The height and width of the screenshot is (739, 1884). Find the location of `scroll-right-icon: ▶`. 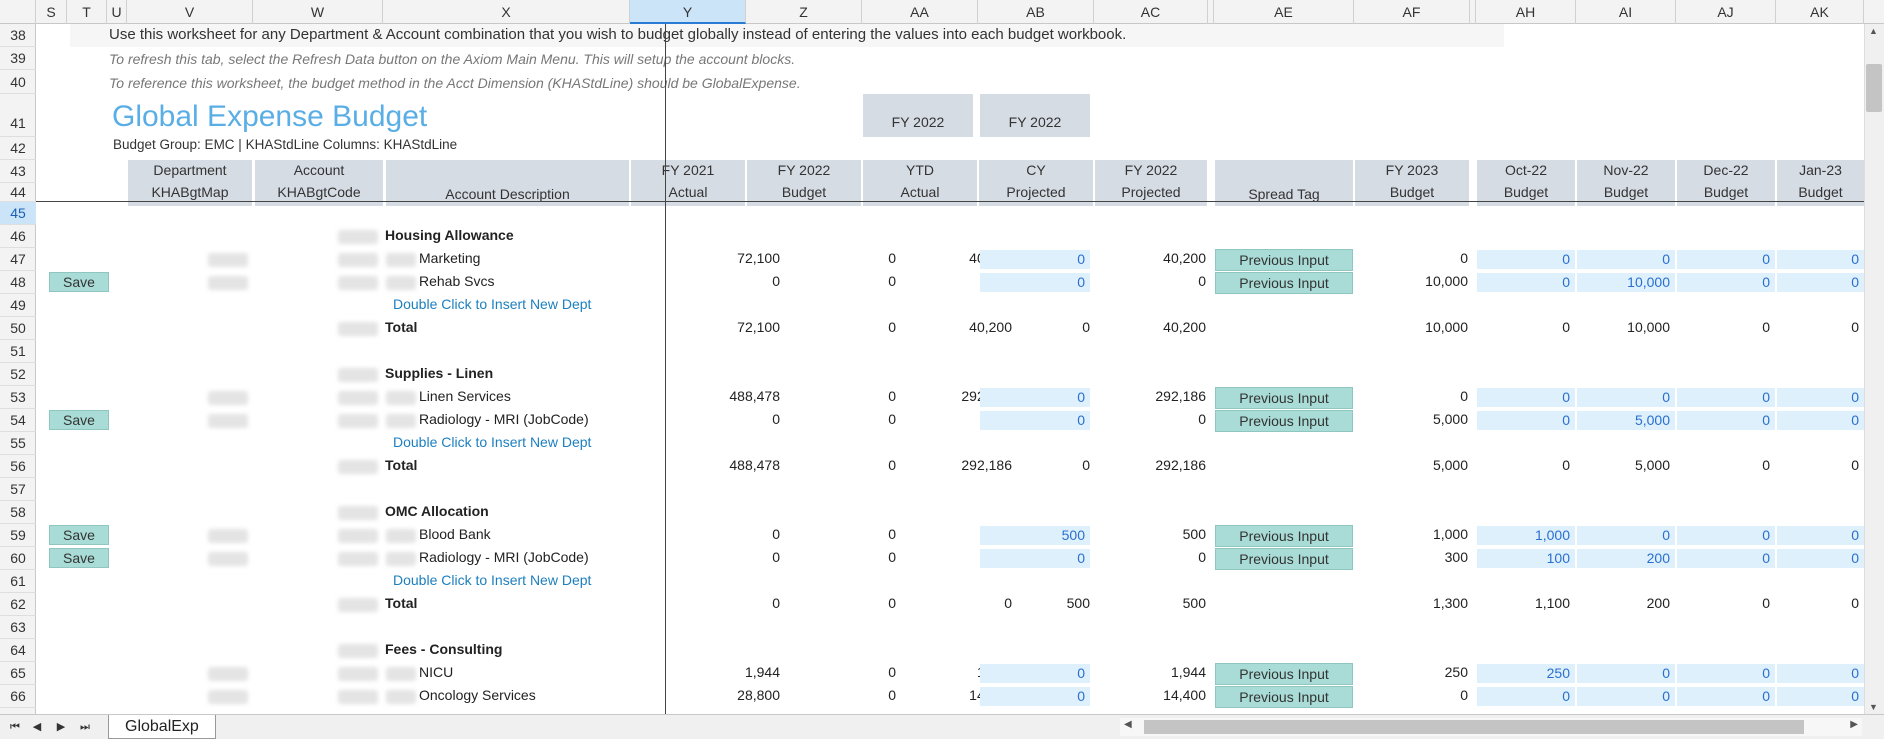

scroll-right-icon: ▶ is located at coordinates (1854, 724).